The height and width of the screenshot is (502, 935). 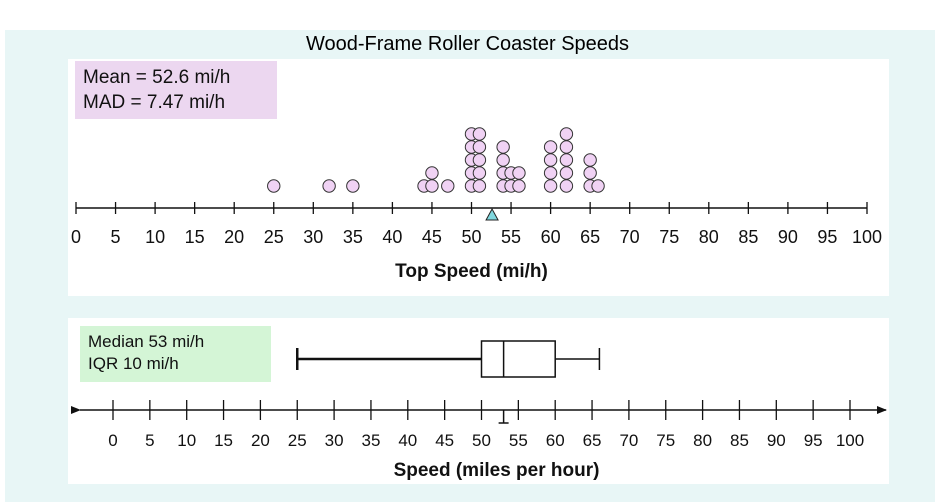 I want to click on mean-marker, so click(x=492, y=214).